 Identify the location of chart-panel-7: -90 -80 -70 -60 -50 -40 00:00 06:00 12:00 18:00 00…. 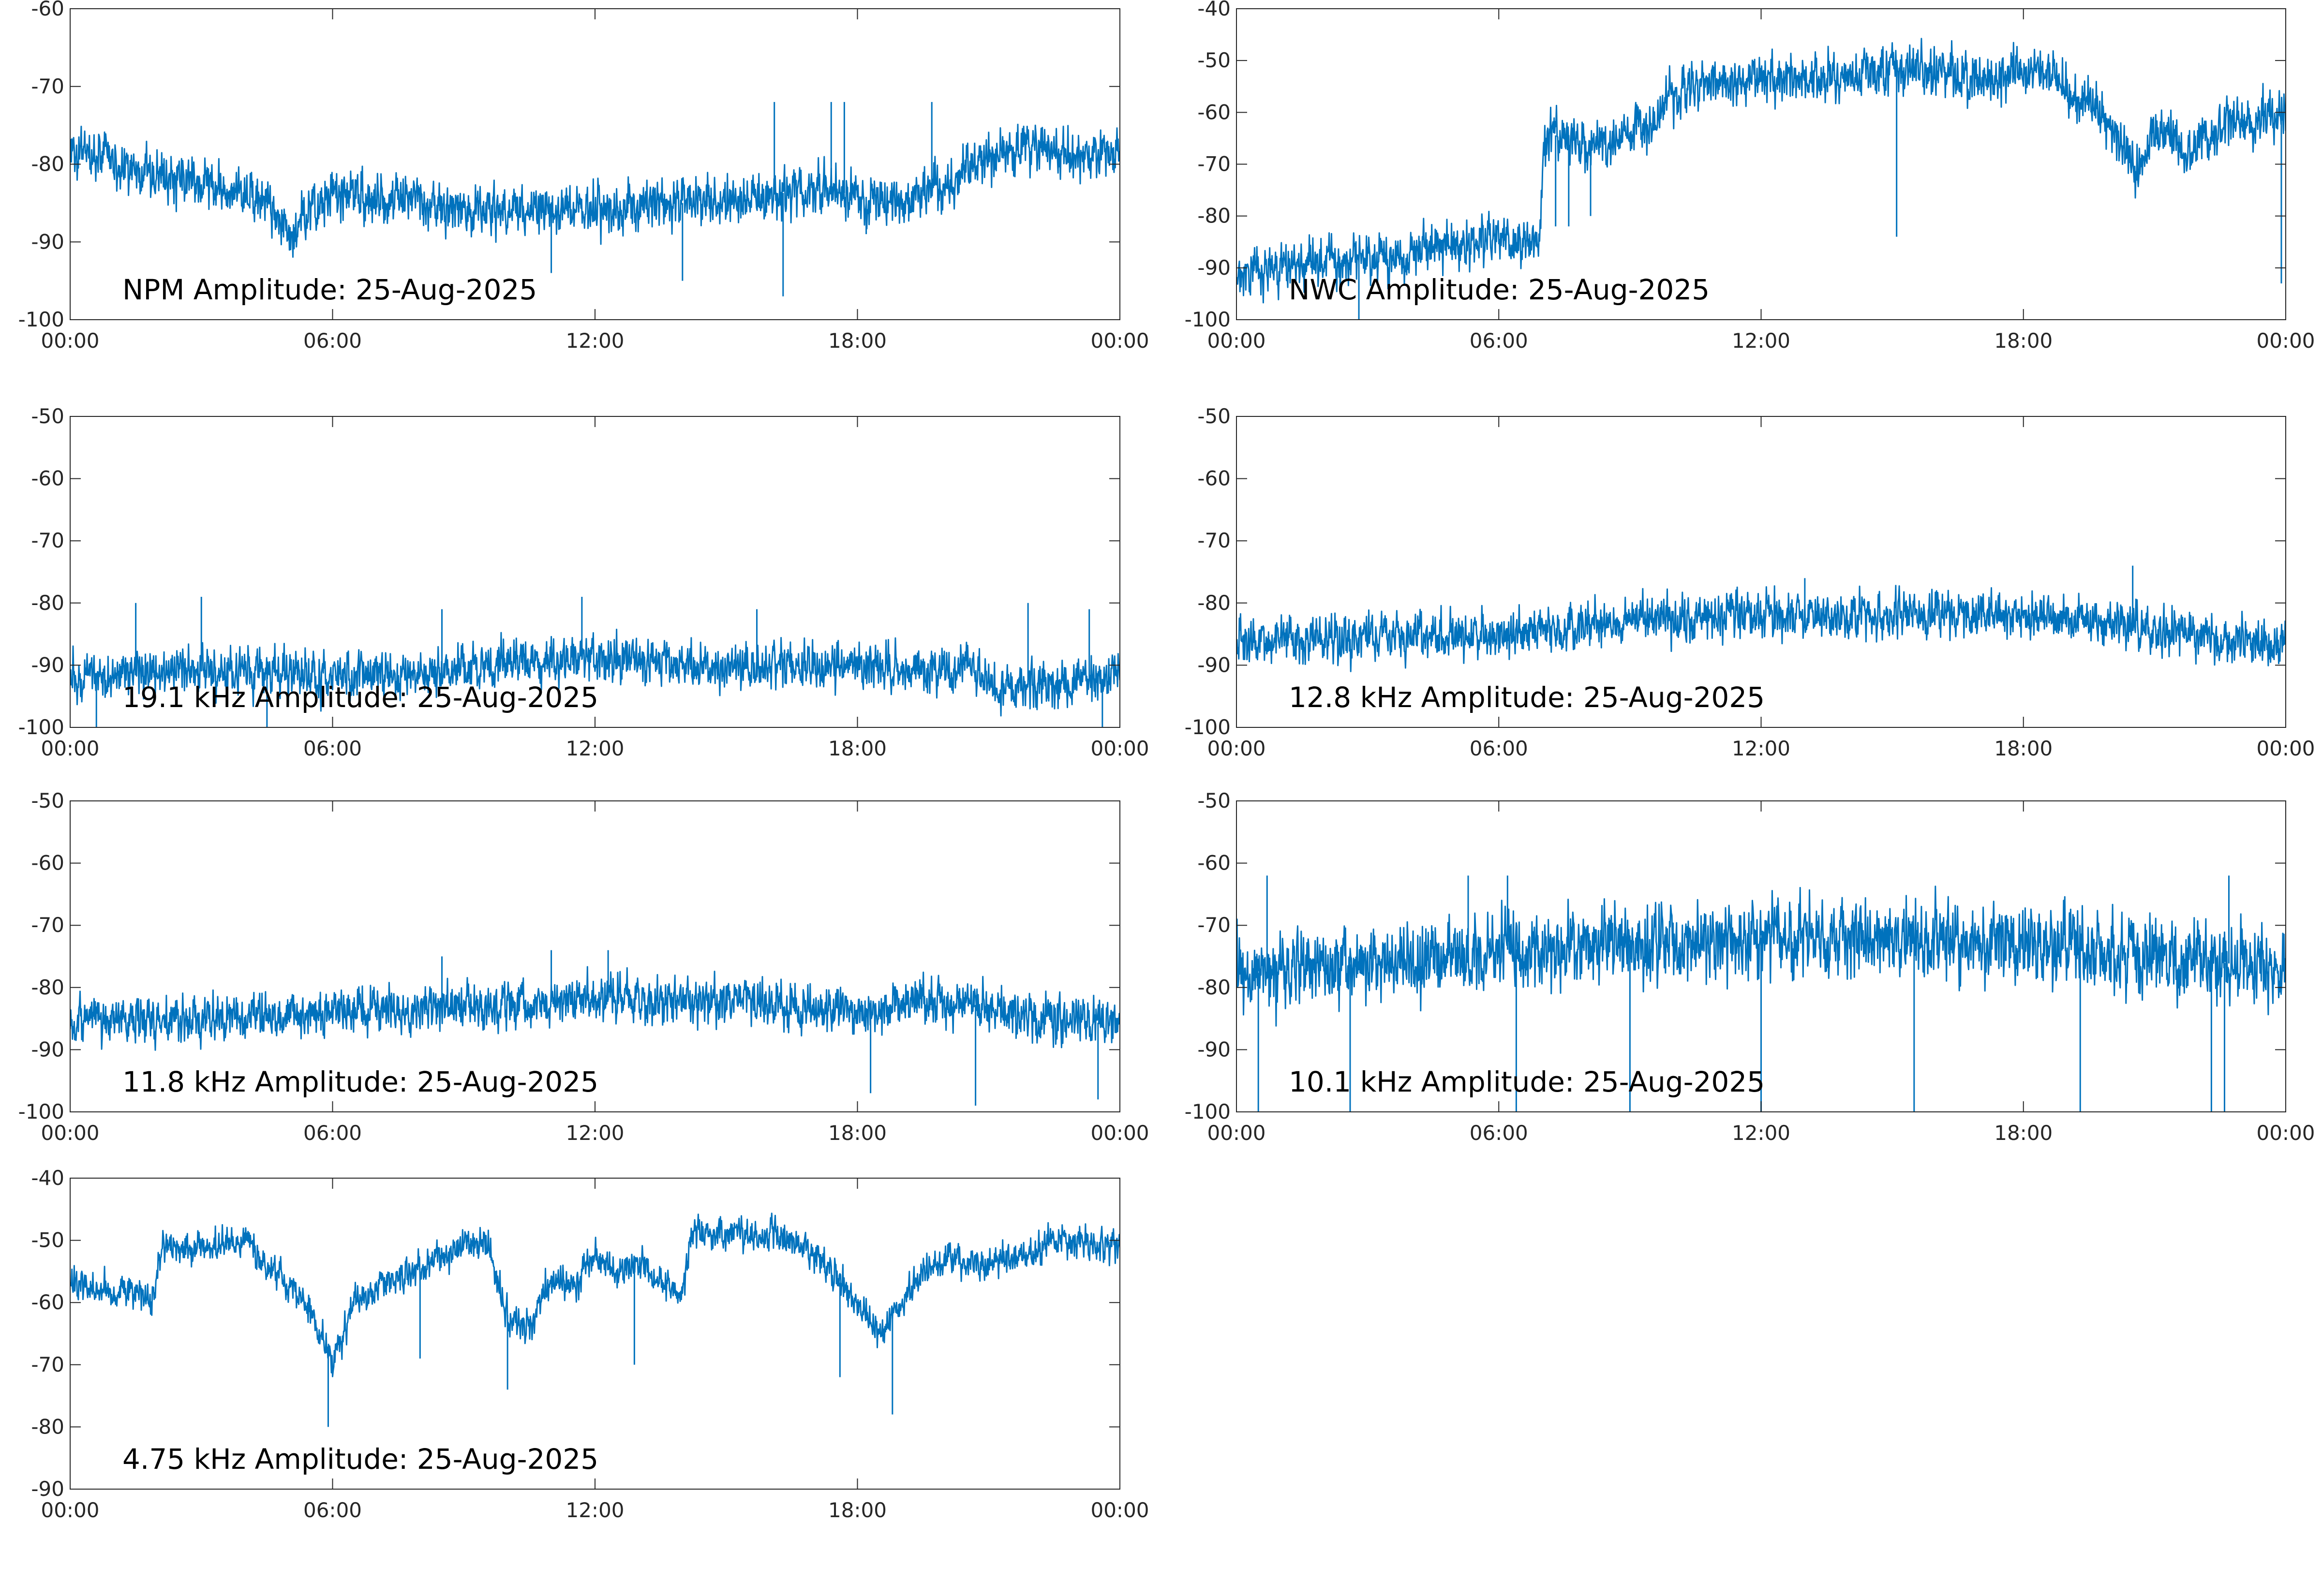
(590, 1344).